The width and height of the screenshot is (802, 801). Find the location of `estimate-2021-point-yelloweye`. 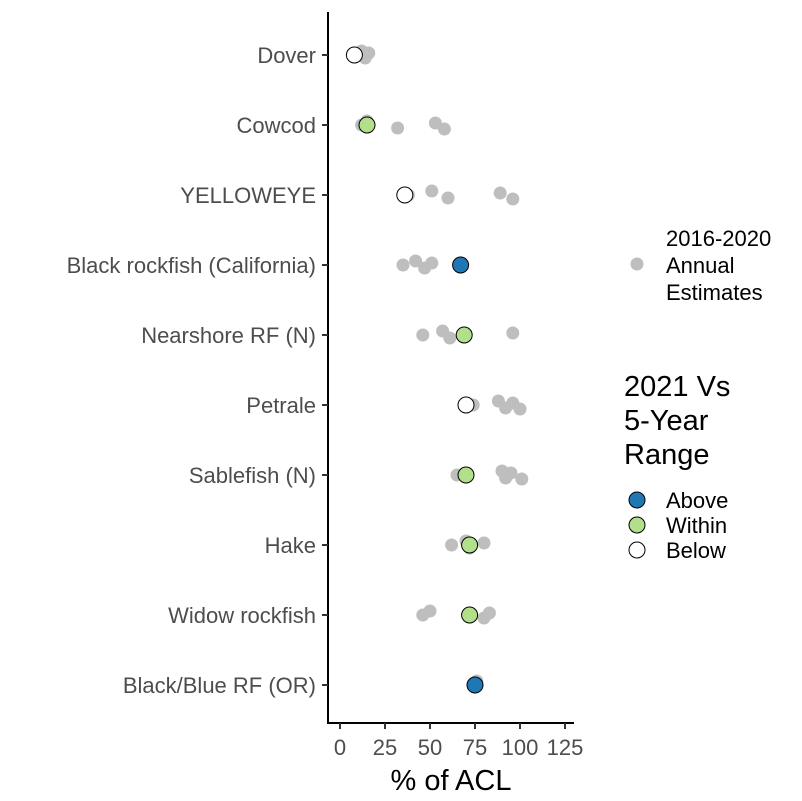

estimate-2021-point-yelloweye is located at coordinates (405, 195).